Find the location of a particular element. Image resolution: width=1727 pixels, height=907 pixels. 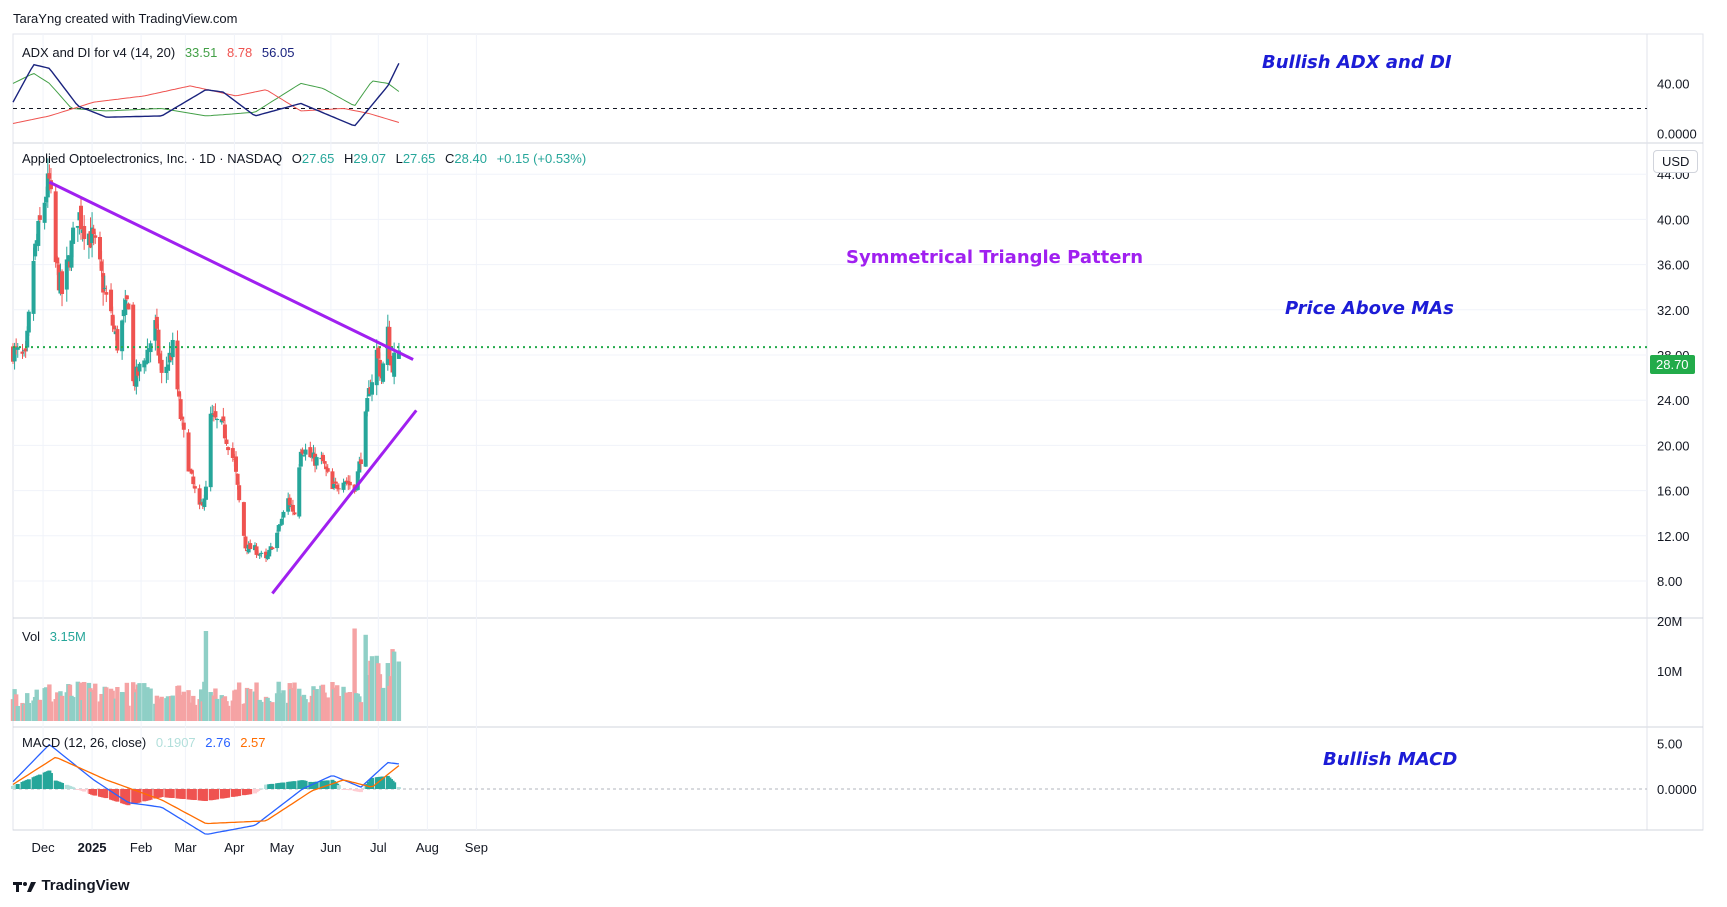

open-value: 27.65 is located at coordinates (318, 158).